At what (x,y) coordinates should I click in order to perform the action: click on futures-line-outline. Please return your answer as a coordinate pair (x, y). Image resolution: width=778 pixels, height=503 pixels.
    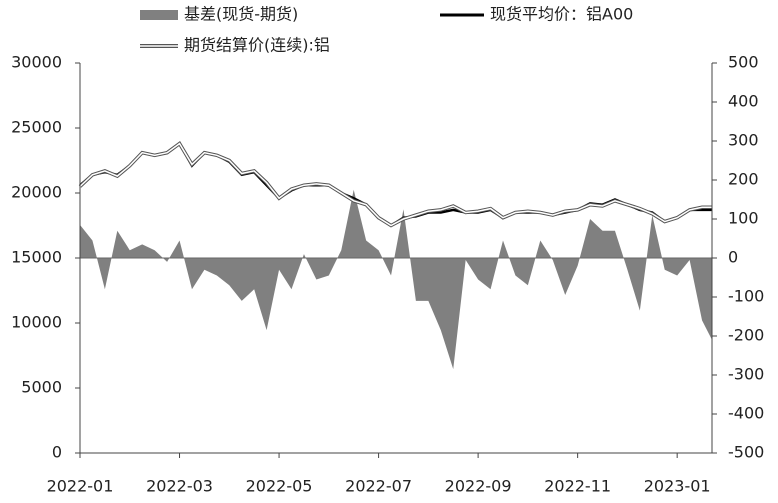
    Looking at the image, I should click on (395, 184).